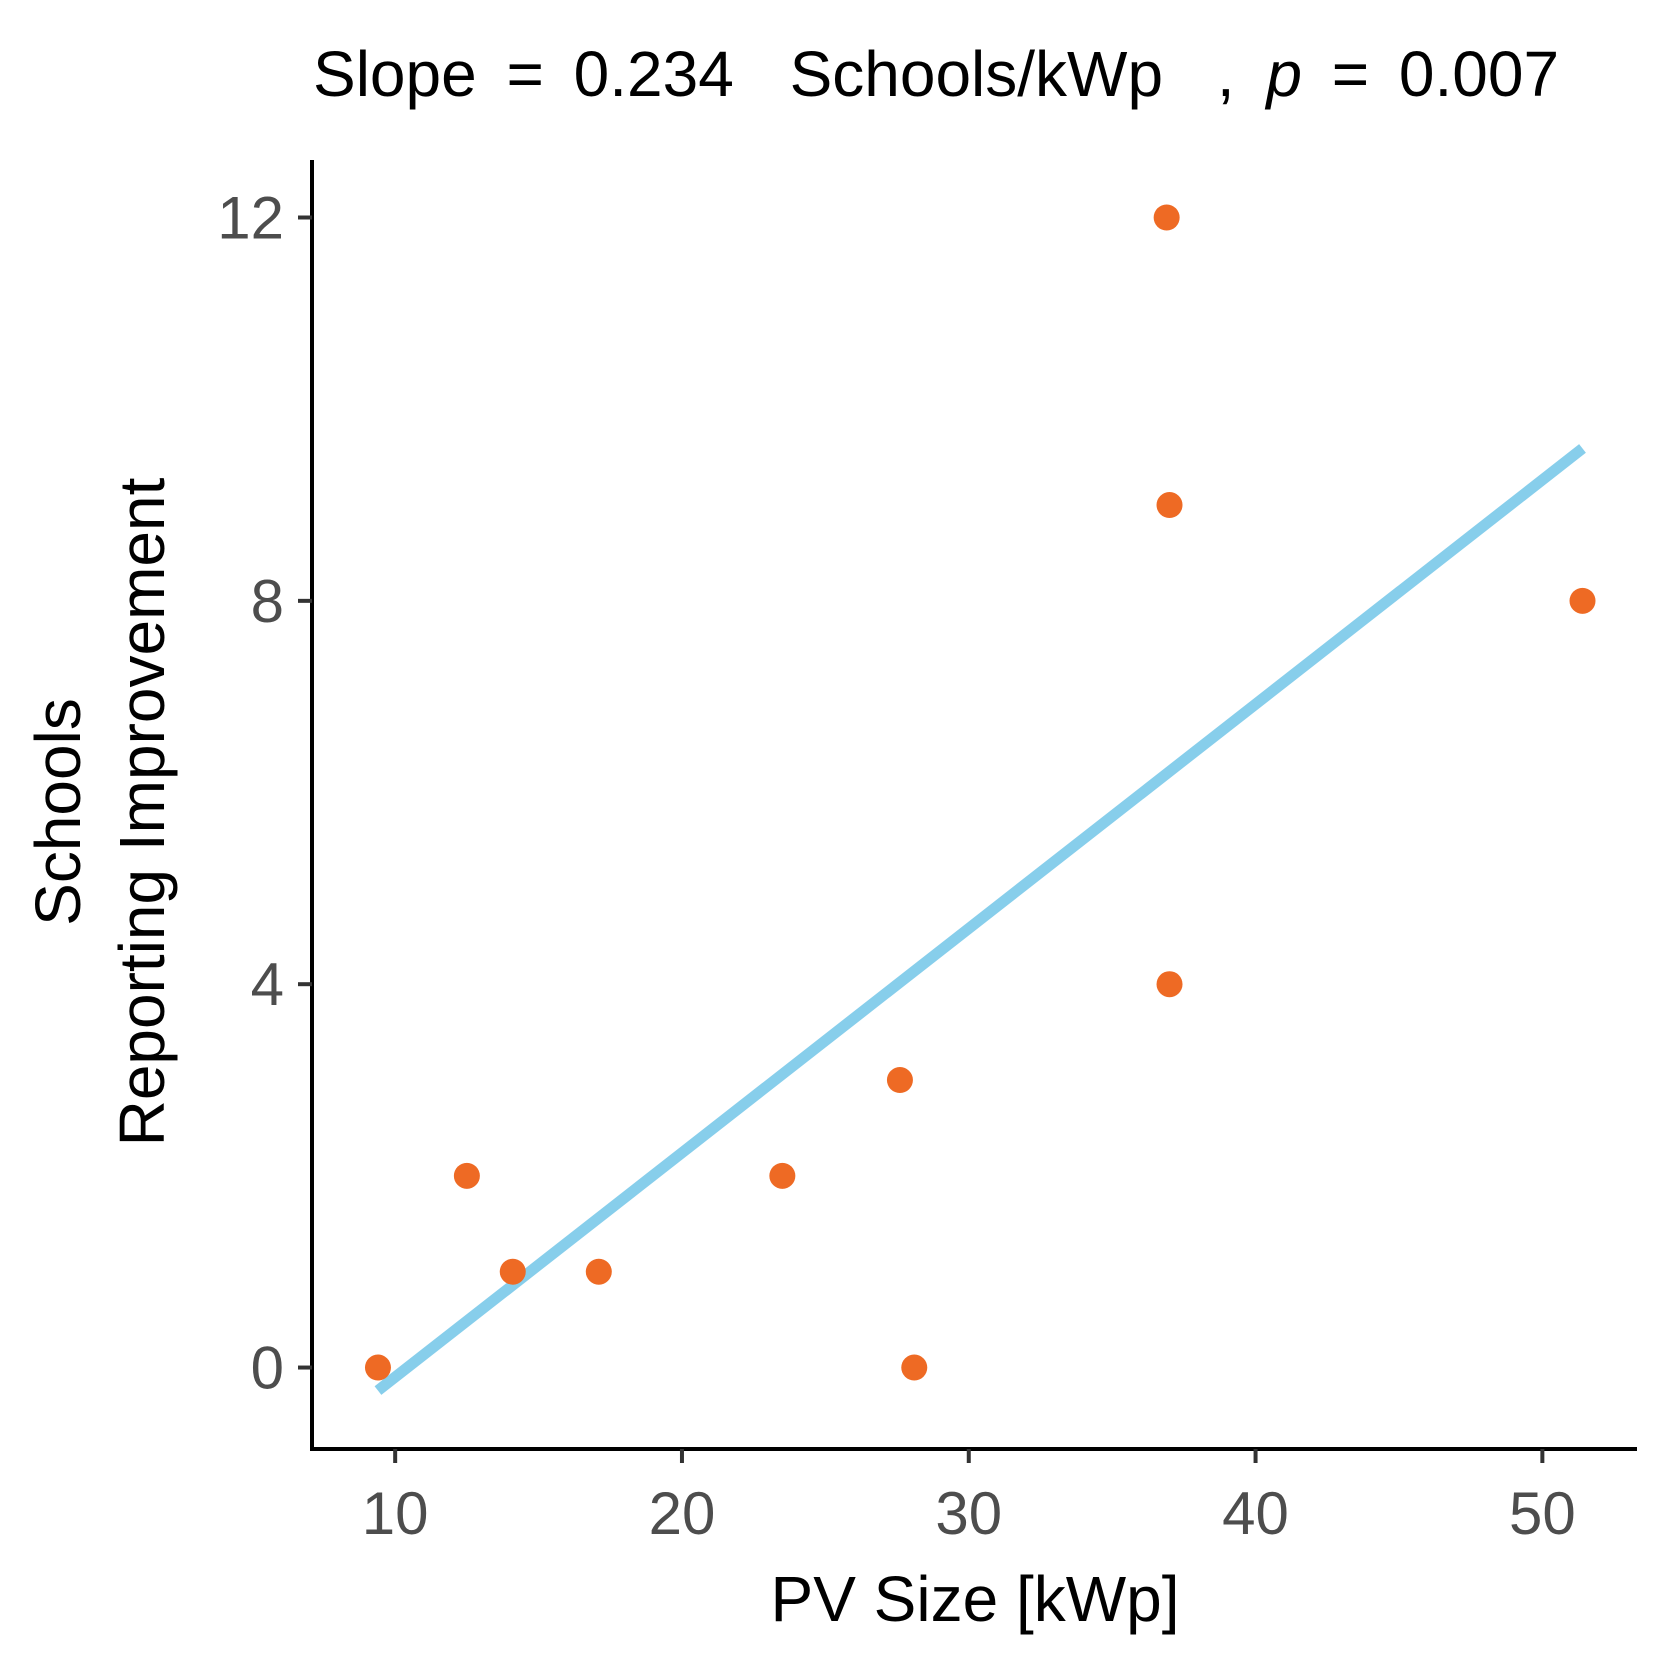 This screenshot has width=1661, height=1661. Describe the element at coordinates (1479, 74) in the screenshot. I see `title-p-value: 0.007` at that location.